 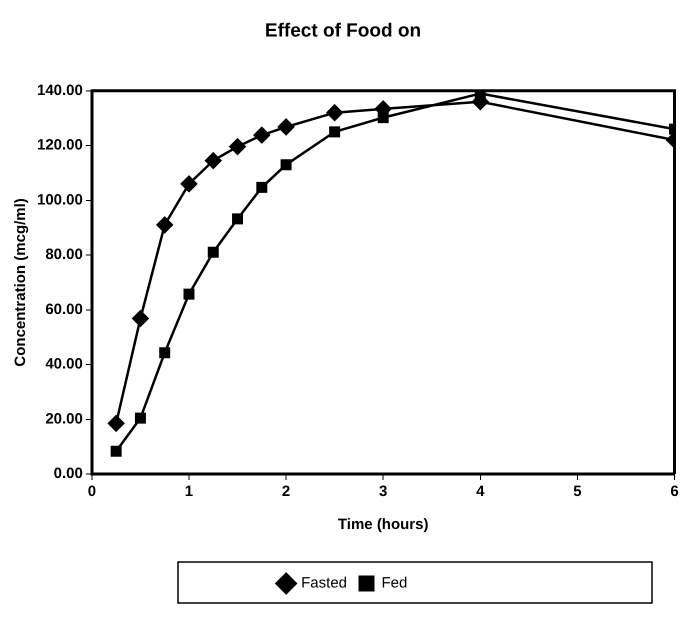 What do you see at coordinates (481, 491) in the screenshot?
I see `x-tick-label: 4` at bounding box center [481, 491].